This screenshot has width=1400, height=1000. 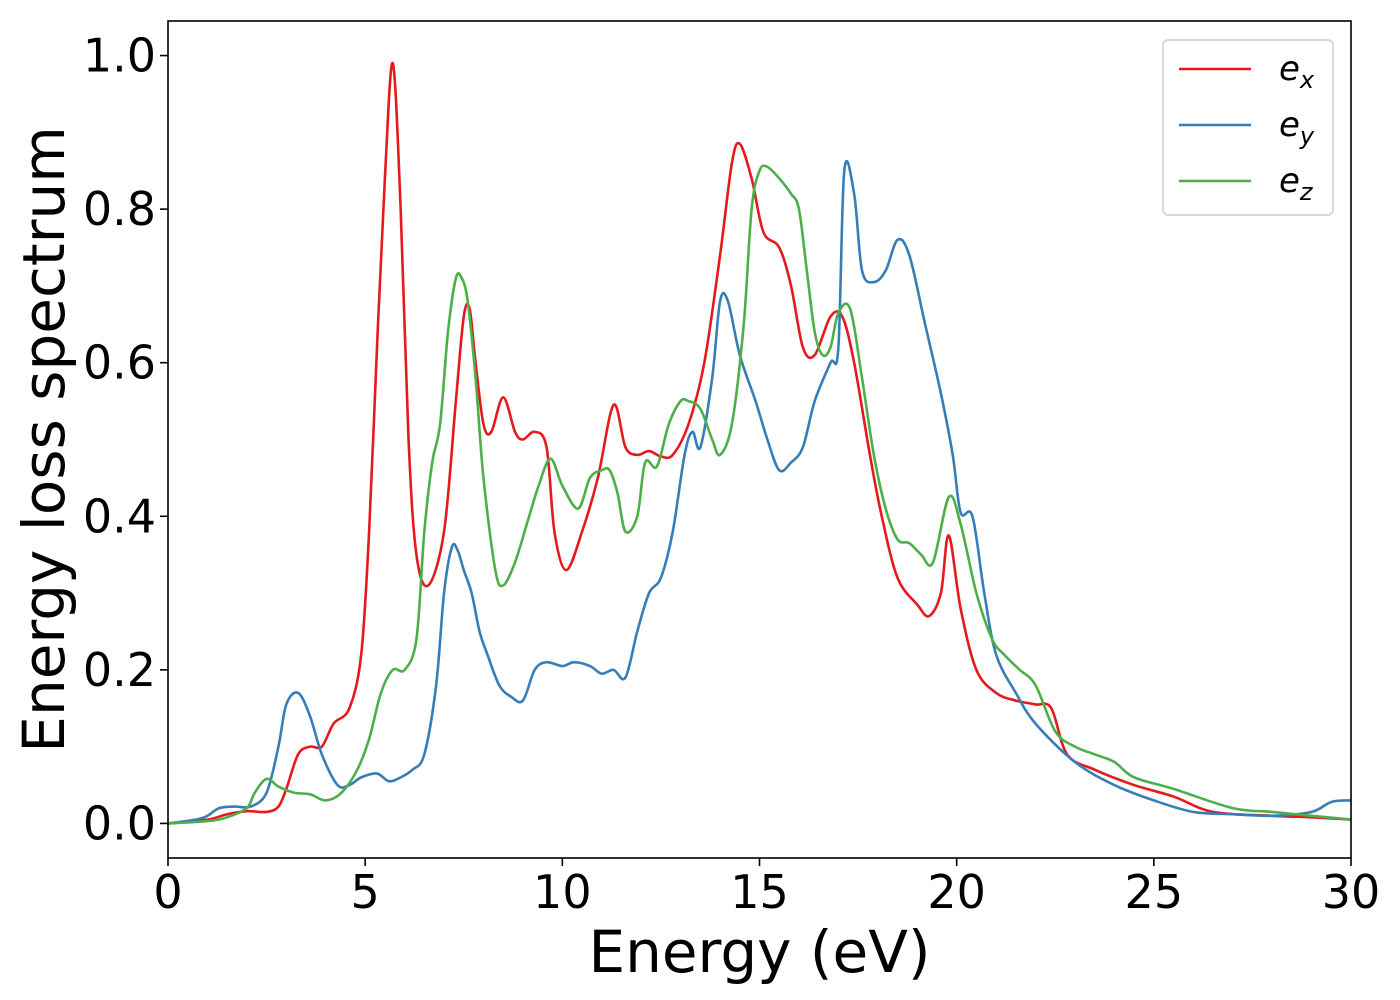 I want to click on x-tick-label: 0, so click(x=167, y=892).